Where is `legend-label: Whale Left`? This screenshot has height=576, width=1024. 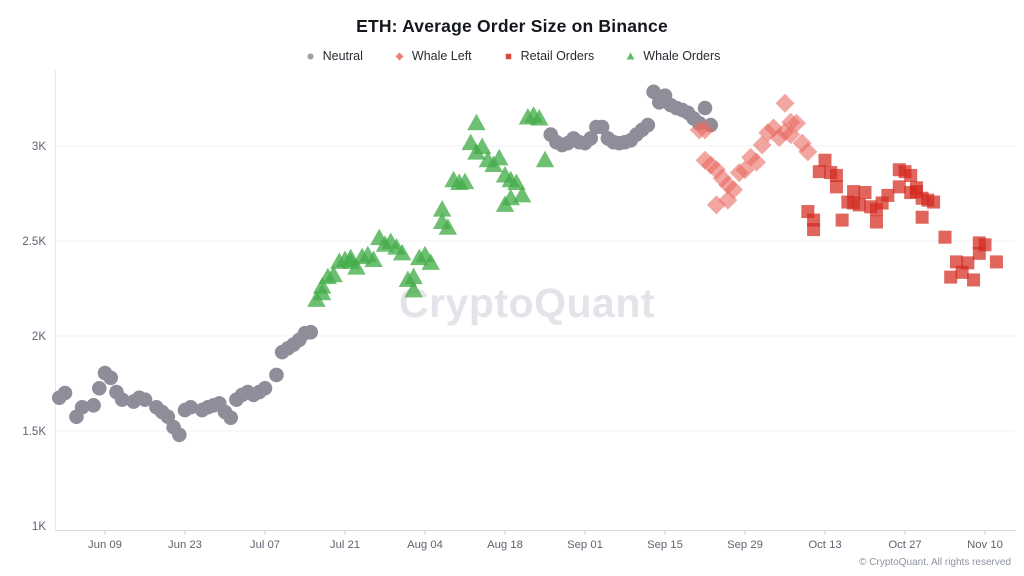 legend-label: Whale Left is located at coordinates (441, 56).